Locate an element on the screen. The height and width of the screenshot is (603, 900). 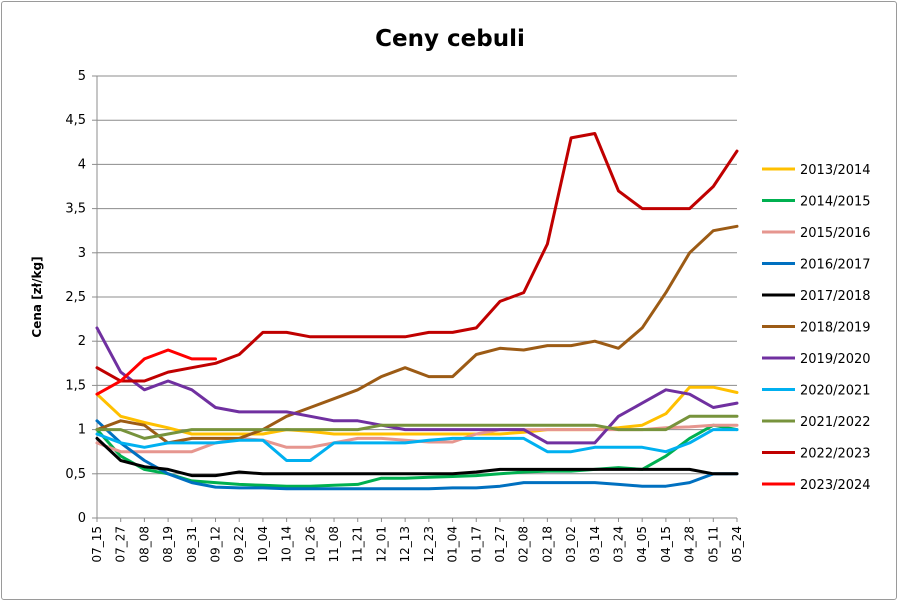
x-tick-label: 08_08 is located at coordinates (144, 544).